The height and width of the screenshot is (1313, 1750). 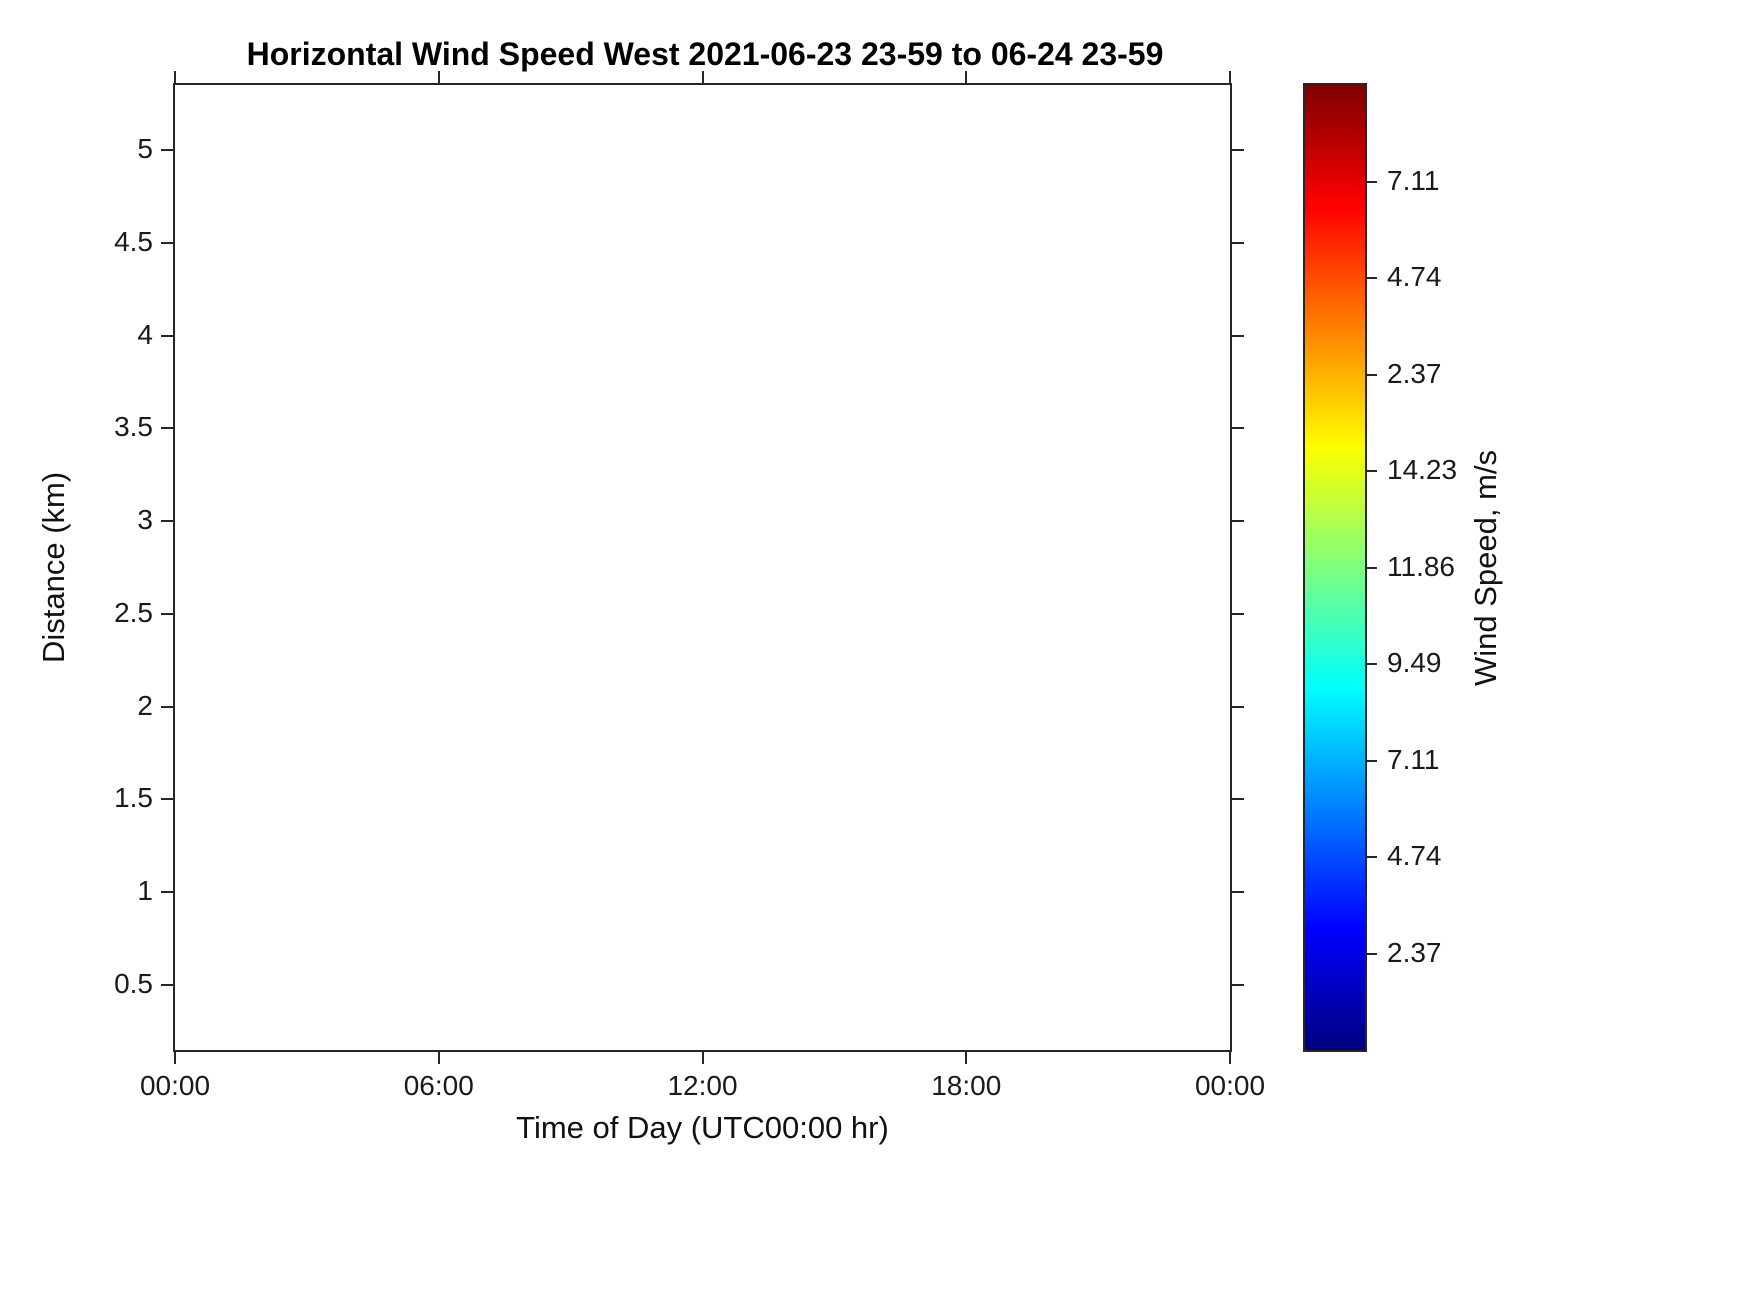 What do you see at coordinates (702, 1085) in the screenshot?
I see `x-tick-label: 12:00` at bounding box center [702, 1085].